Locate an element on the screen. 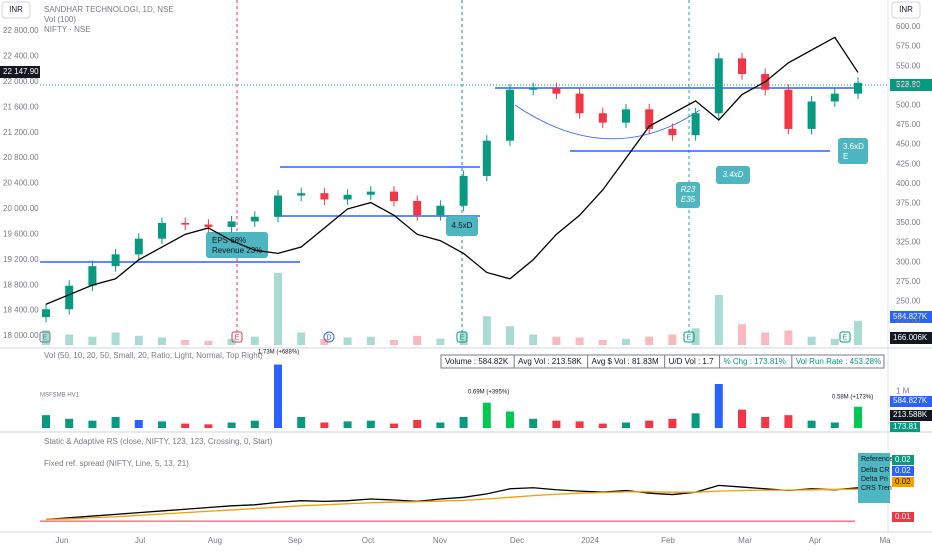 This screenshot has width=932, height=555. vol-tag-label: 166.006K is located at coordinates (910, 337).